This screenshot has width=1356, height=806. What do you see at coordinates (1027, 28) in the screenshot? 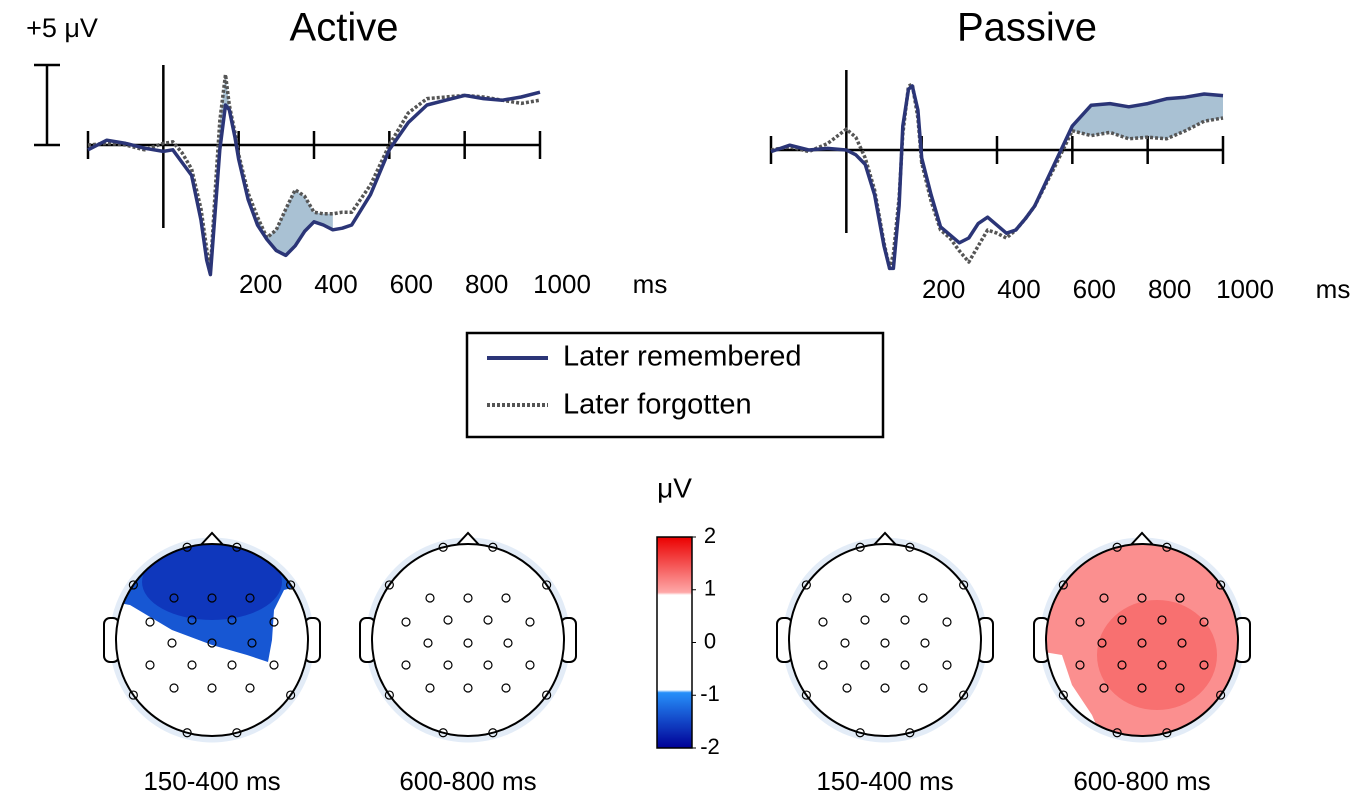
I see `chart-title: Passive` at bounding box center [1027, 28].